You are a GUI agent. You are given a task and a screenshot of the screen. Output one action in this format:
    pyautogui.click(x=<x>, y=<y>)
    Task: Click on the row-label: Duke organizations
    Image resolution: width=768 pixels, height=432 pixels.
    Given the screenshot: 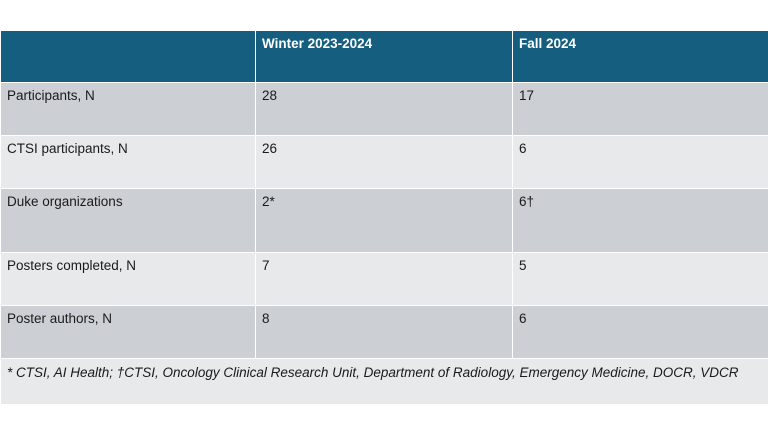 What is the action you would take?
    pyautogui.click(x=128, y=220)
    